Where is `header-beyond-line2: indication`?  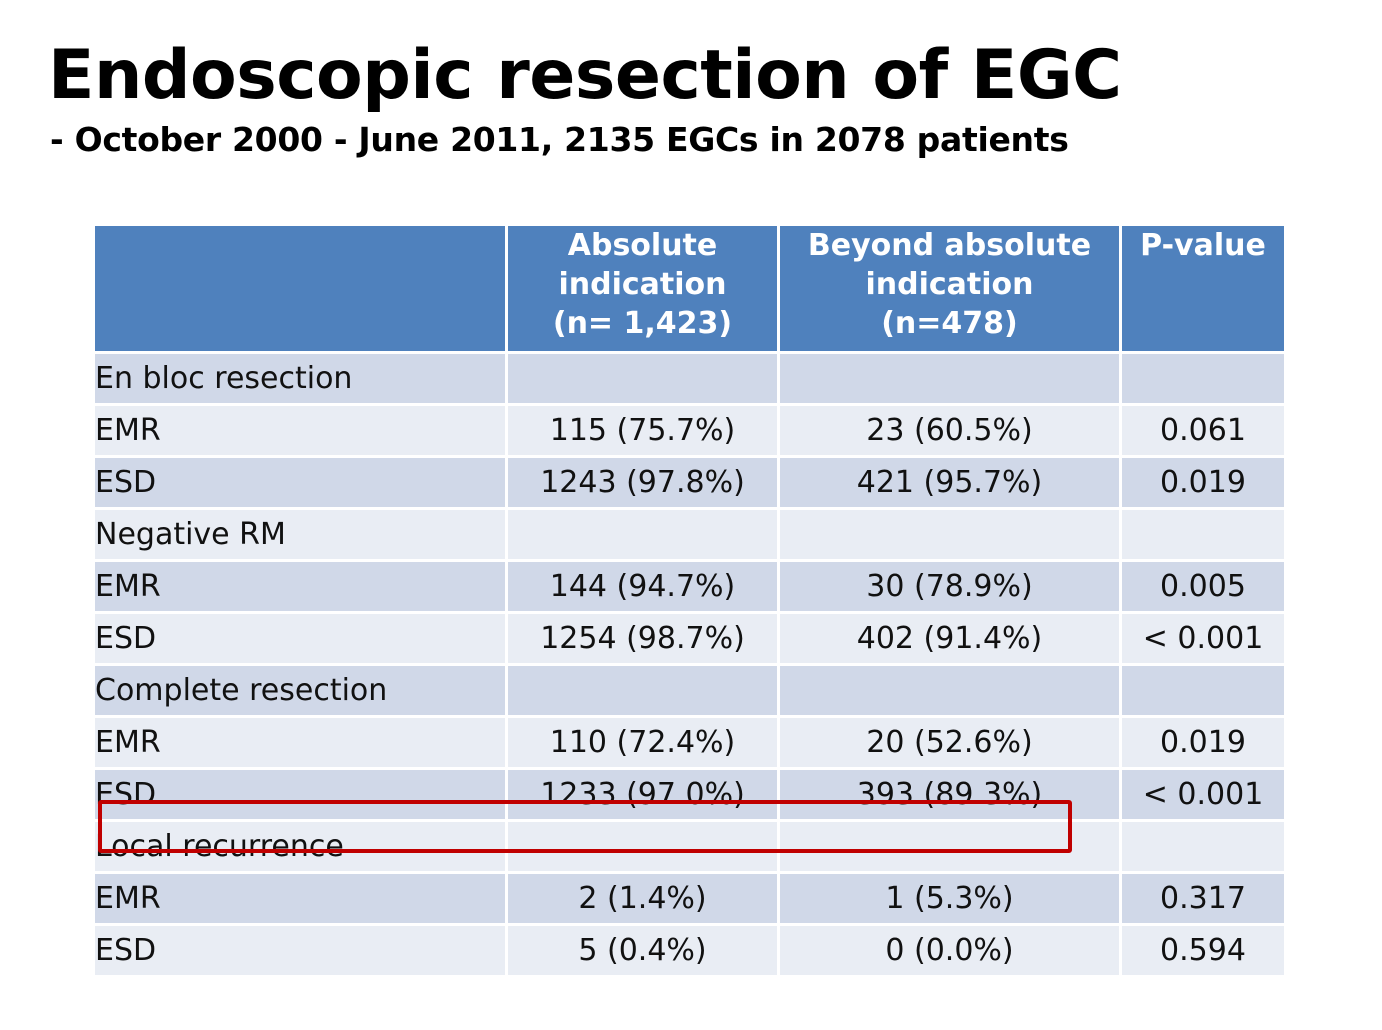
header-beyond-line2: indication is located at coordinates (949, 284).